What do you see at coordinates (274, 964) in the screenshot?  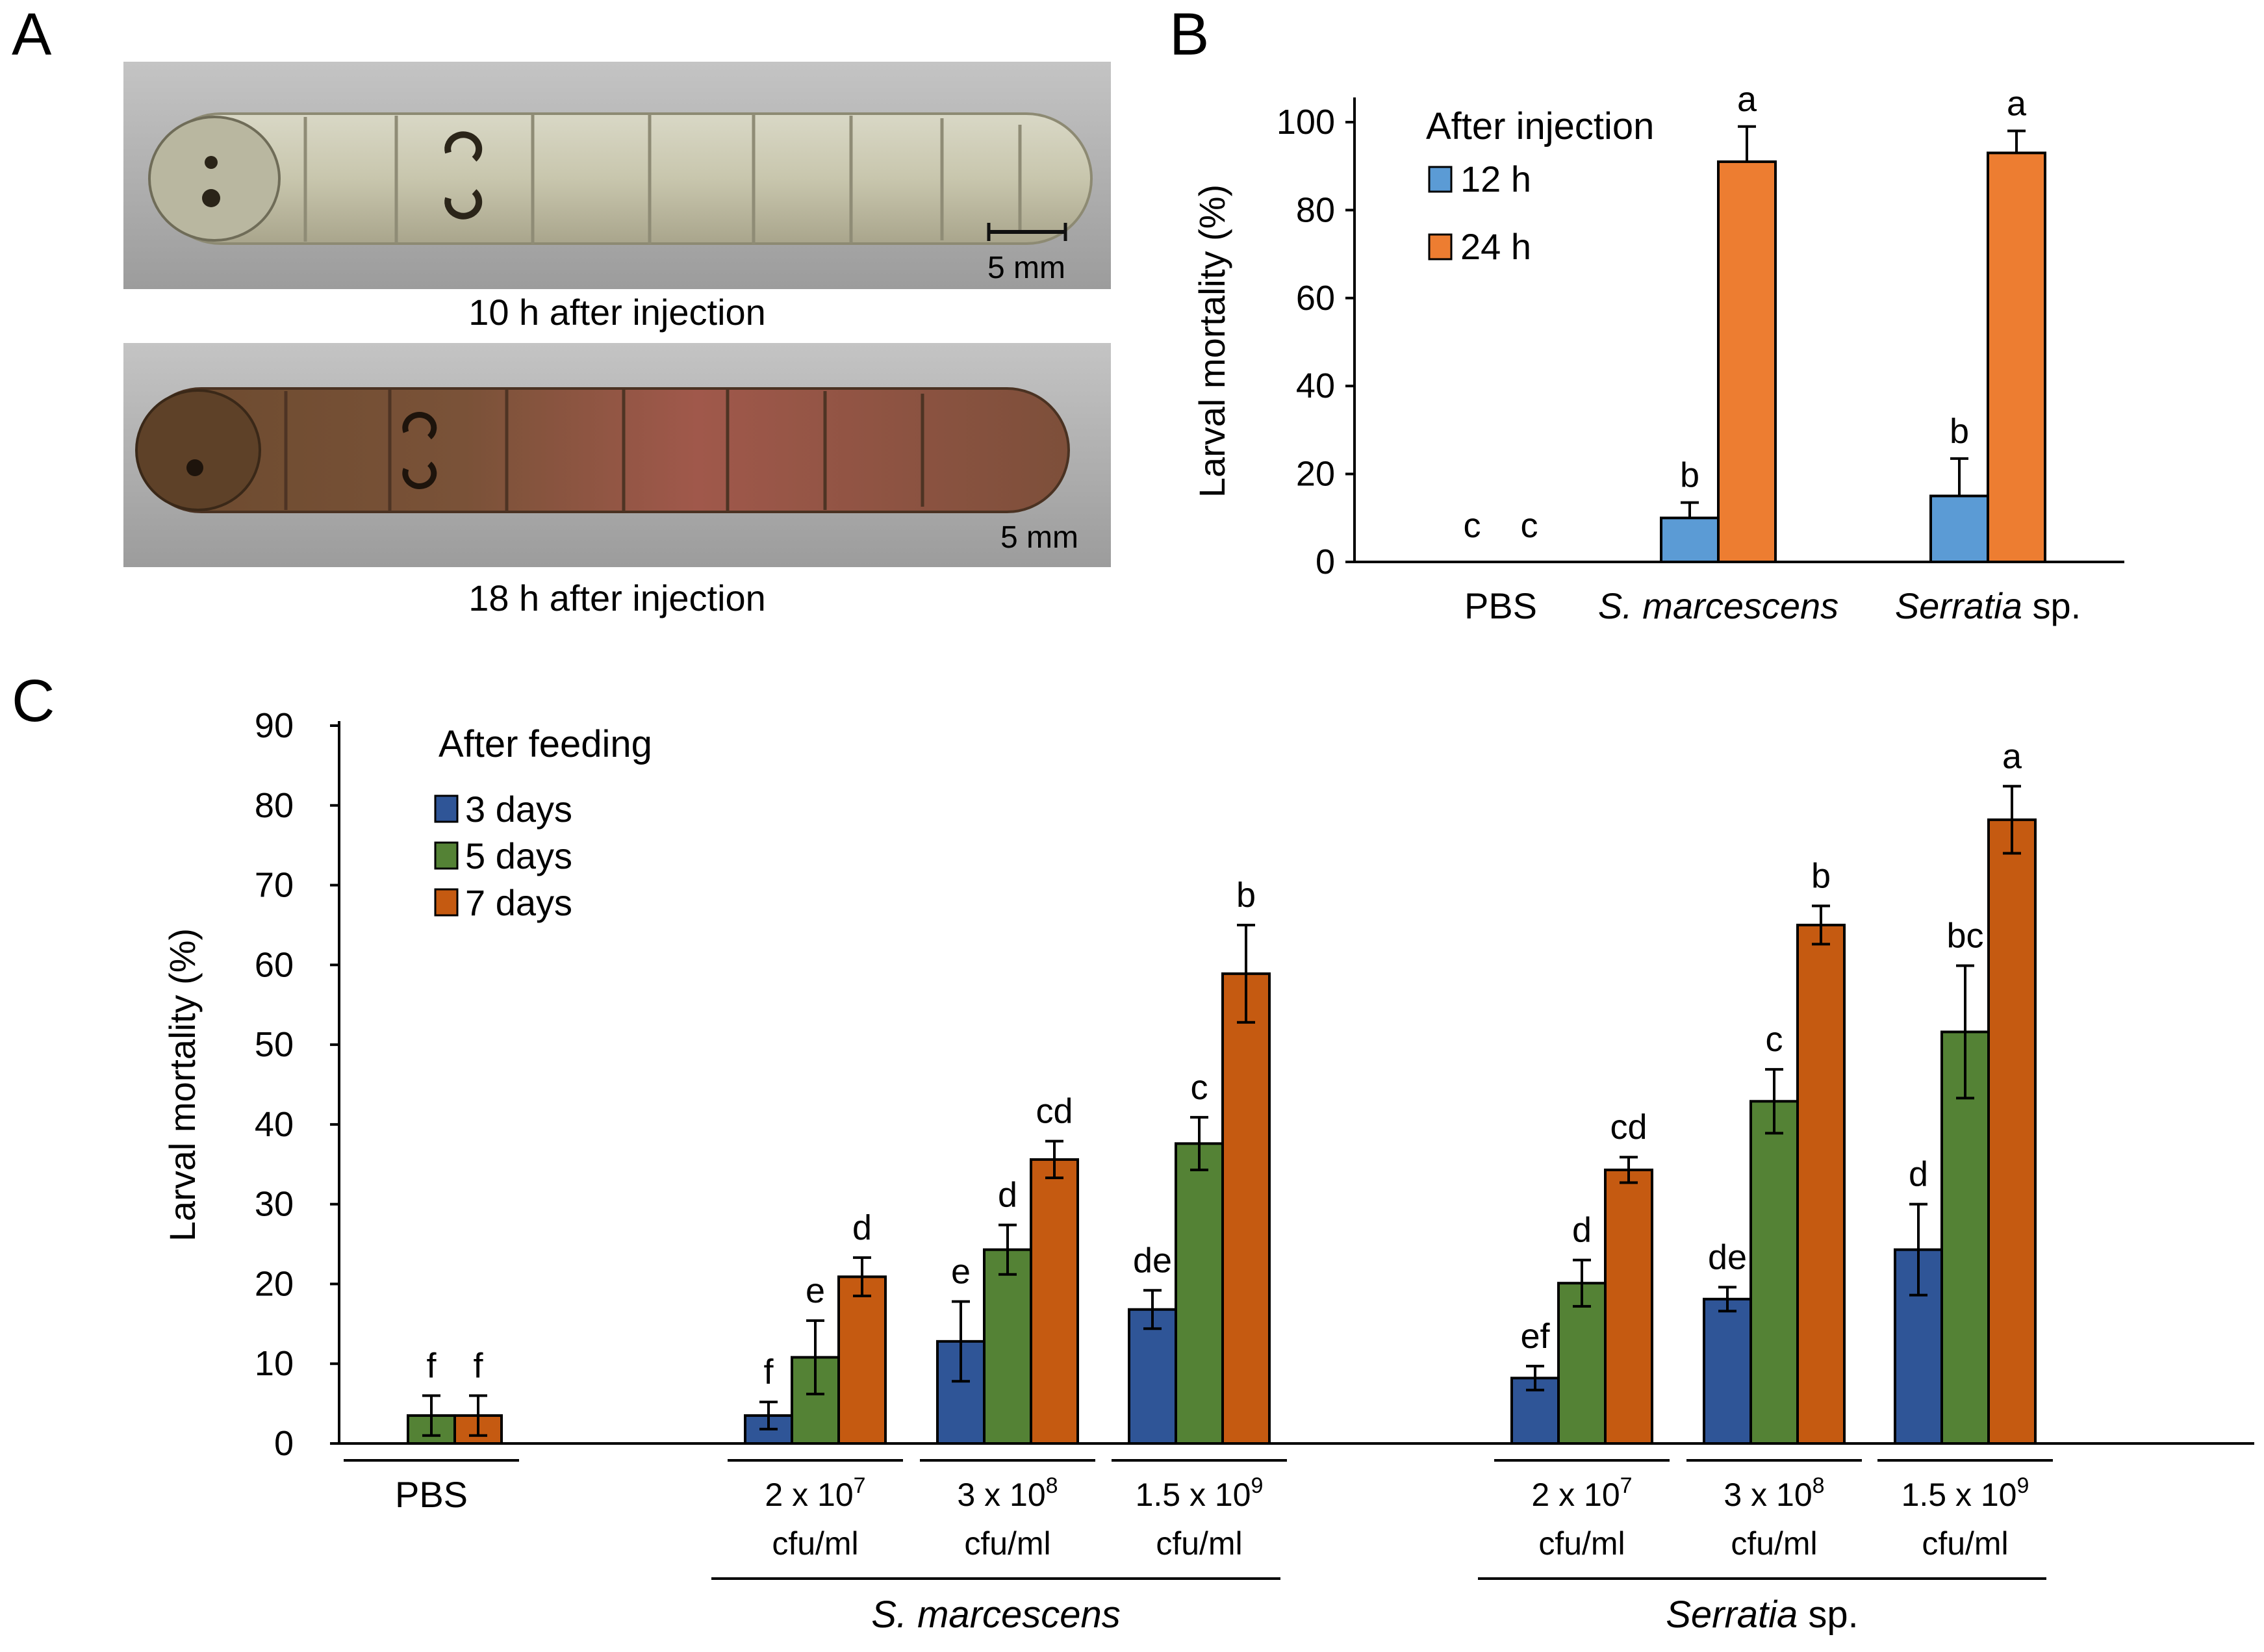 I see `y-tick-label-c: 60` at bounding box center [274, 964].